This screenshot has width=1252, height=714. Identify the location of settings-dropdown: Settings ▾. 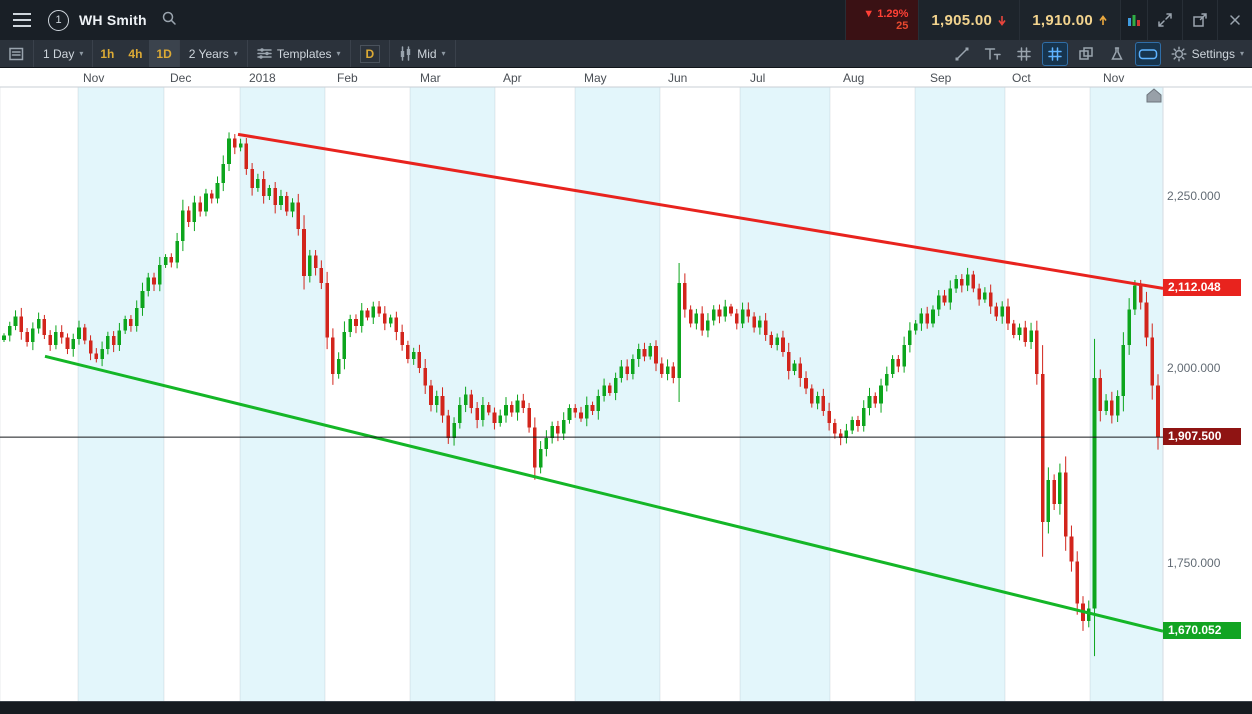
(1205, 53).